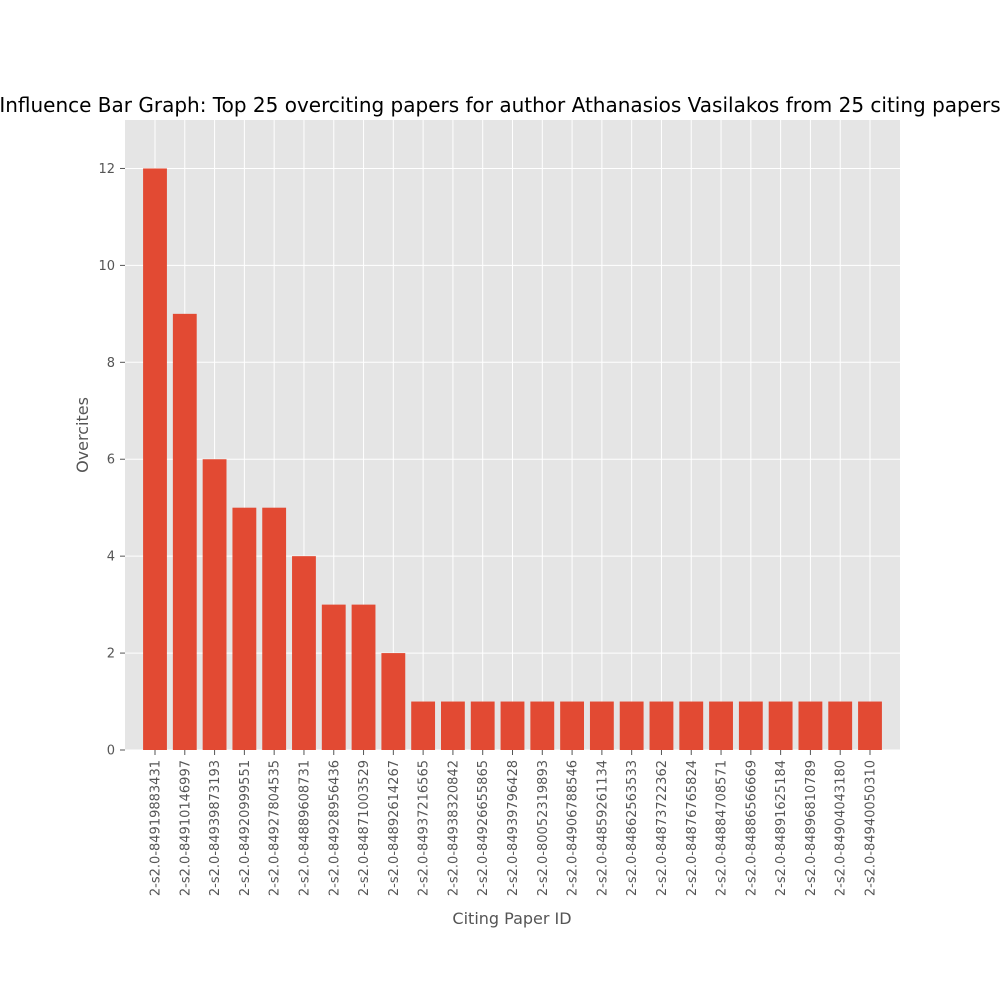 This screenshot has width=1000, height=1000. Describe the element at coordinates (82, 435) in the screenshot. I see `y-axis-label: Overcites` at that location.